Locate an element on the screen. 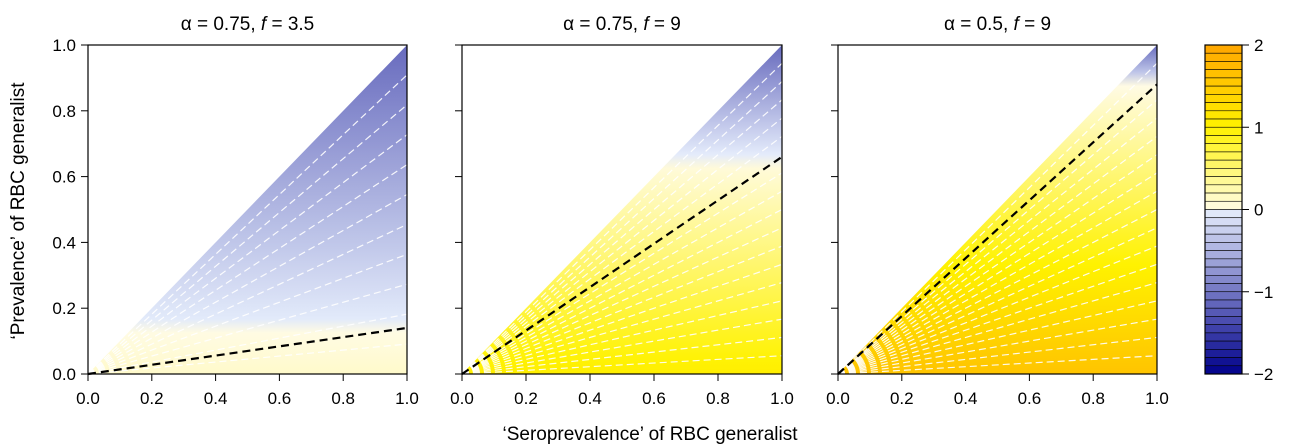 This screenshot has height=447, width=1295. panel-title: α = 0.75, f = 3.5 is located at coordinates (248, 24).